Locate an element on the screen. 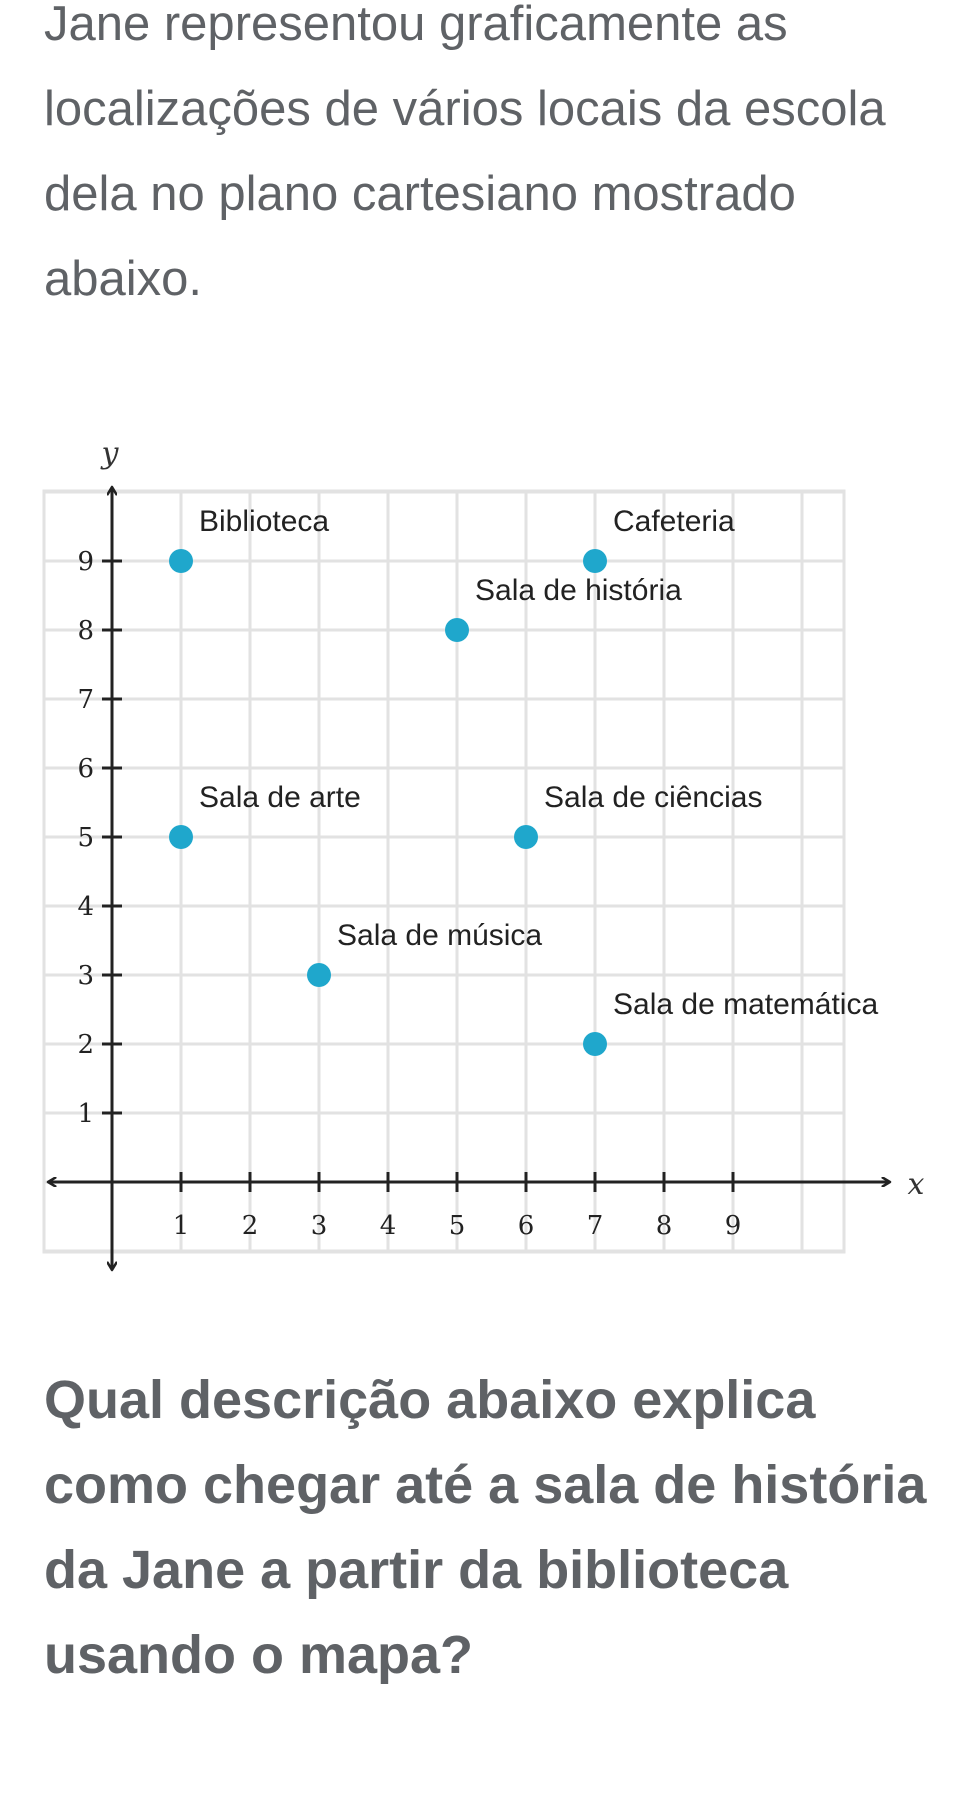 This screenshot has height=1808, width=978. data-point-label: Sala de música is located at coordinates (439, 935).